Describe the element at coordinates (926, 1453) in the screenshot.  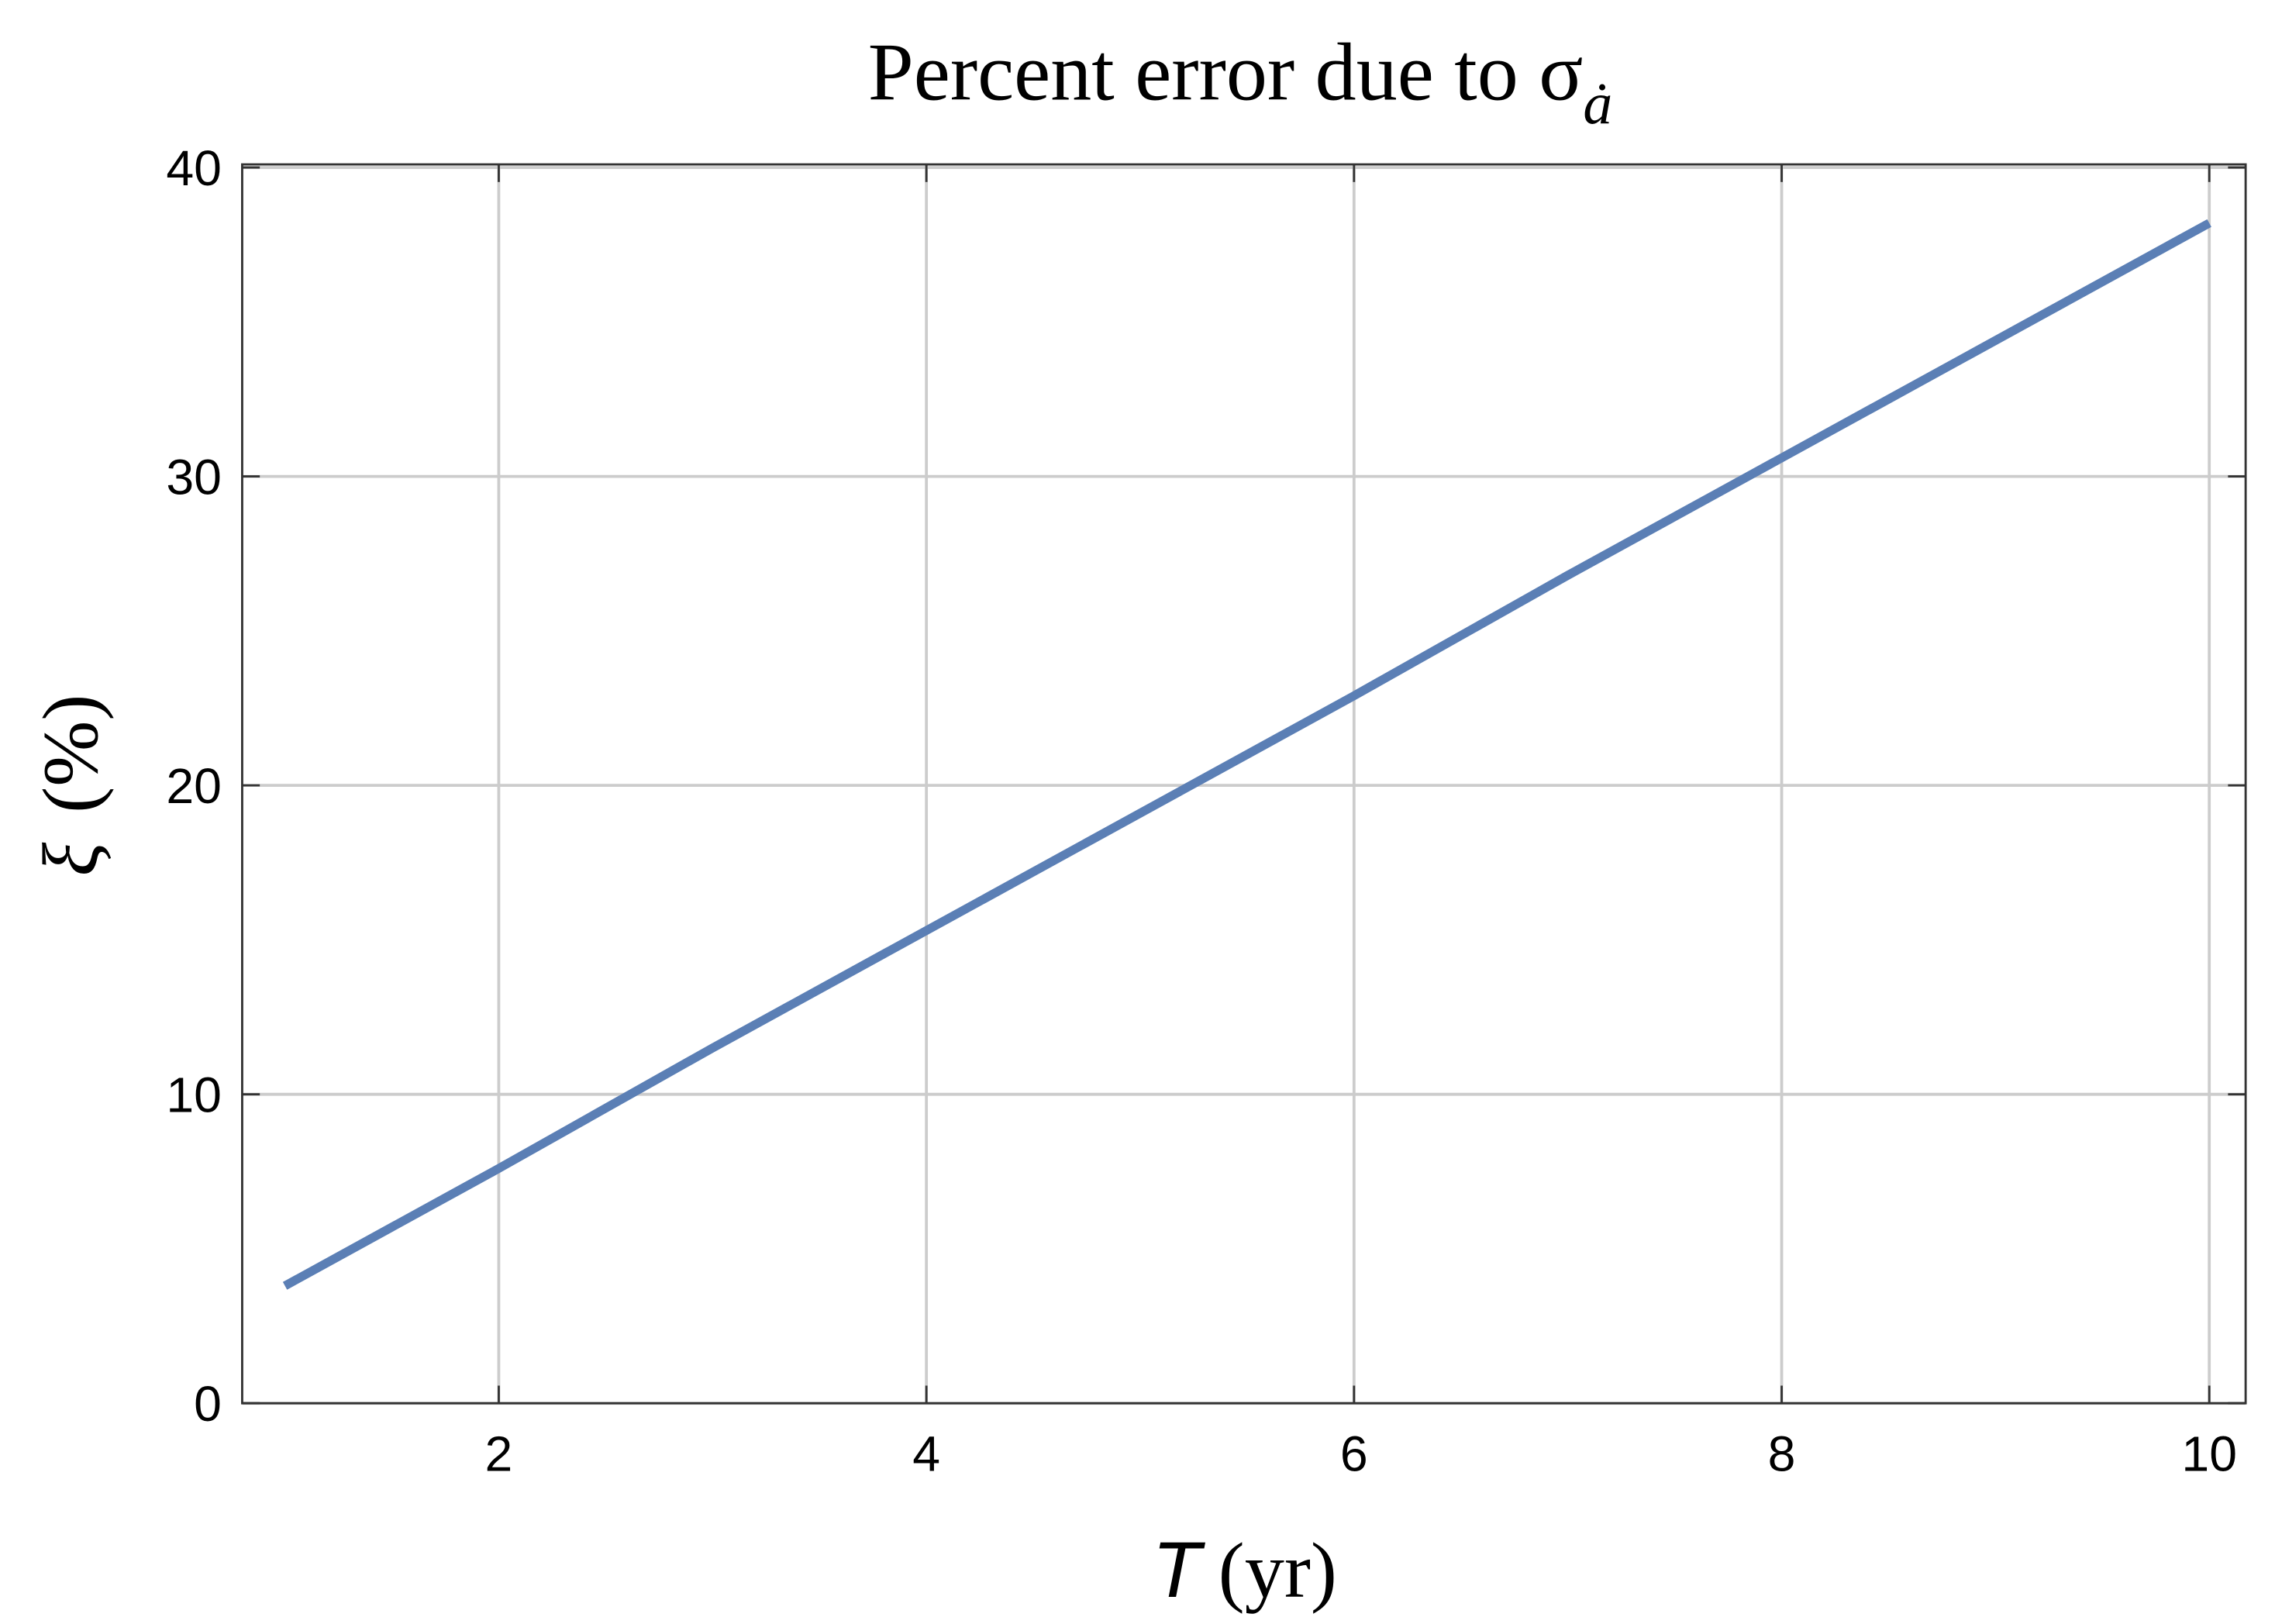
I see `x-tick-label: 4` at that location.